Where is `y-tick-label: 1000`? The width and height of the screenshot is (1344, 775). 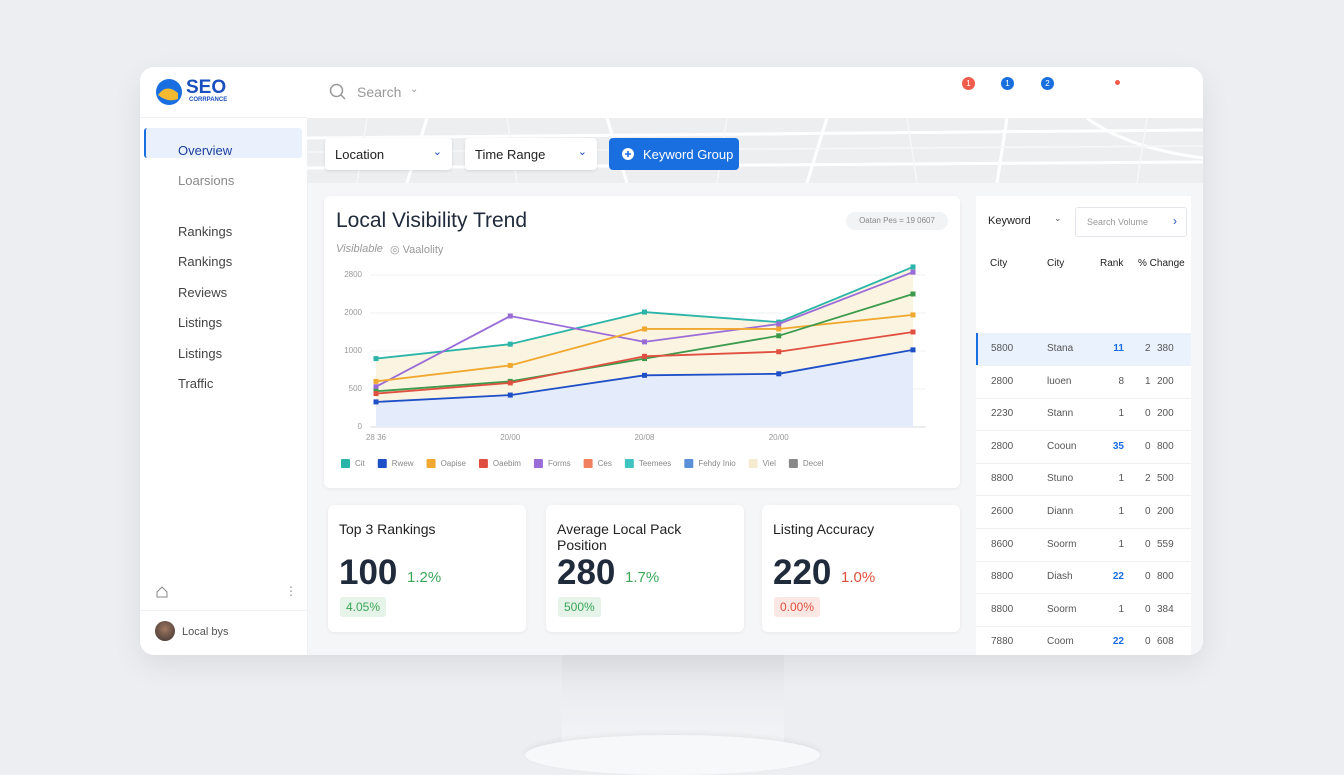 y-tick-label: 1000 is located at coordinates (353, 350).